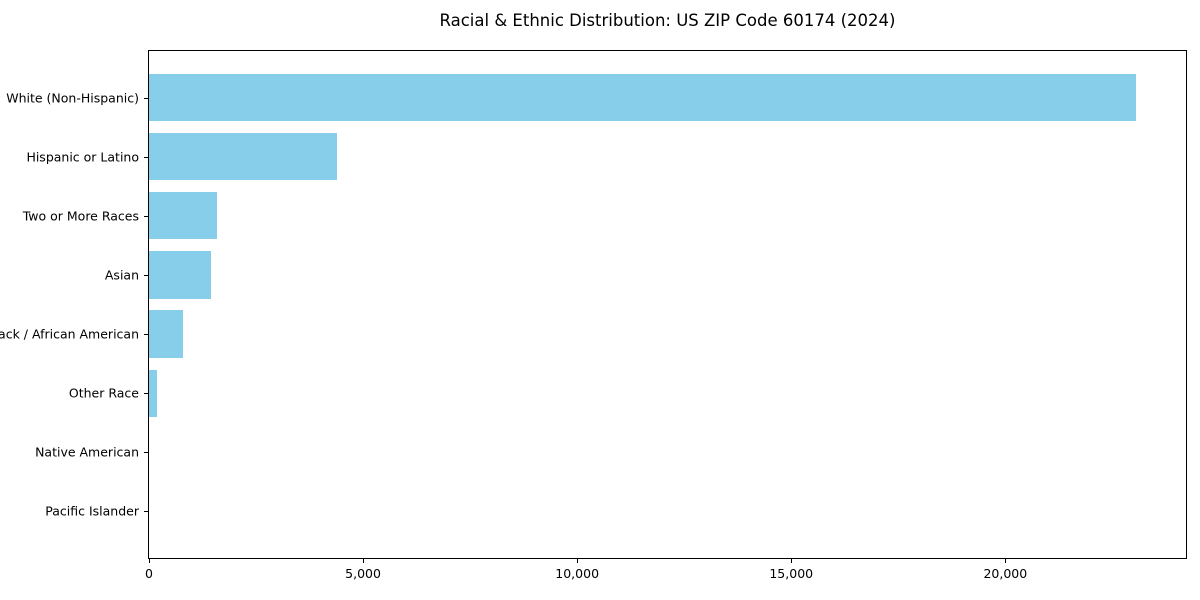  What do you see at coordinates (103, 393) in the screenshot?
I see `y-axis-label-other-race: Other Race` at bounding box center [103, 393].